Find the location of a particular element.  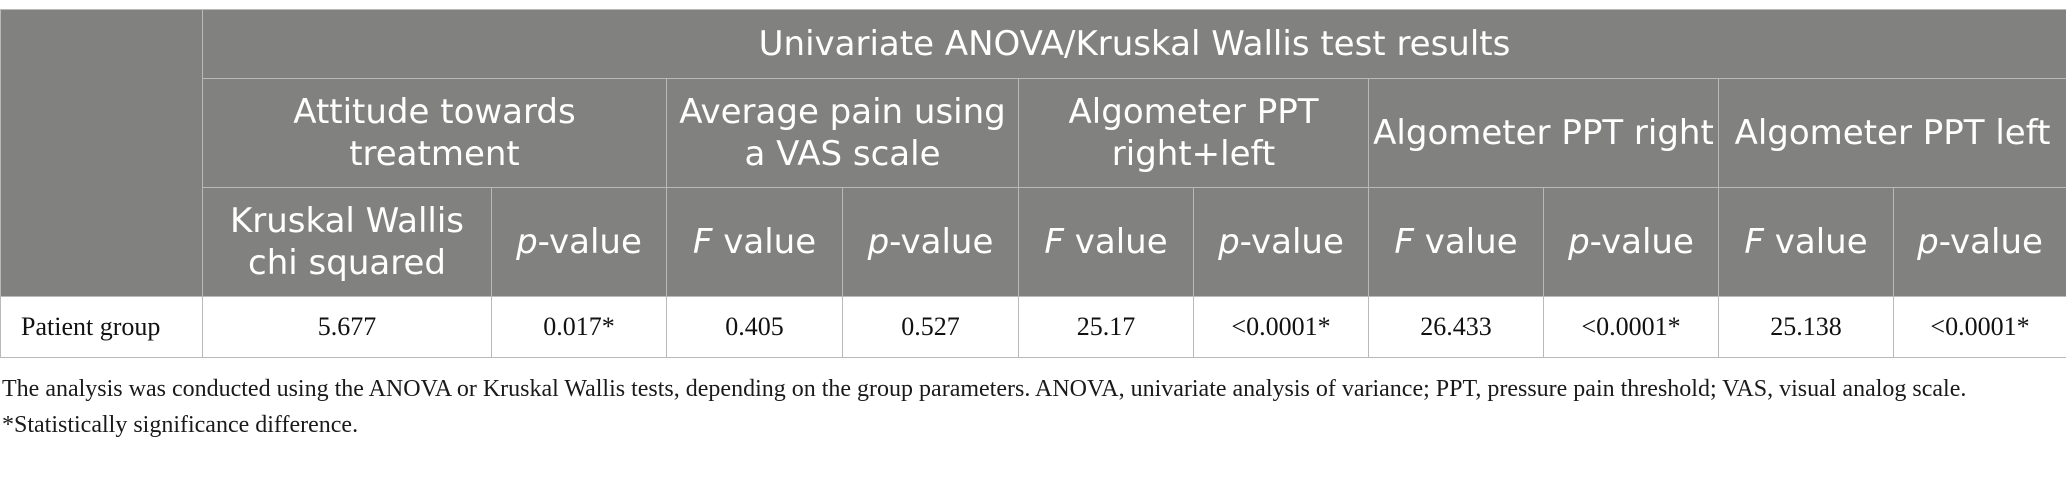

table-cell: 5.677 is located at coordinates (347, 327).